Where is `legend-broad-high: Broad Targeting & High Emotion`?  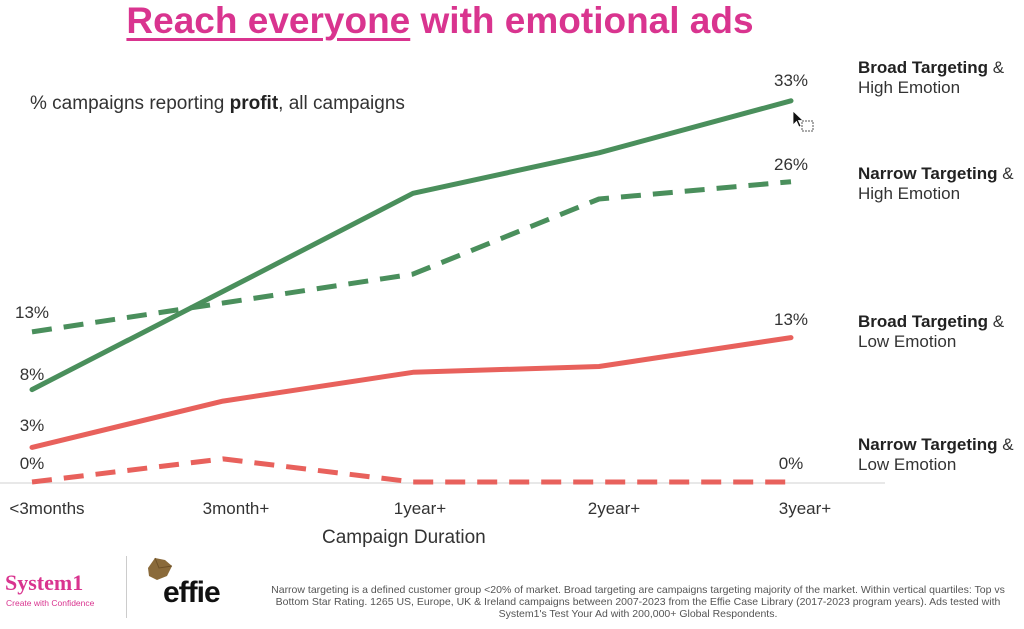
legend-broad-high: Broad Targeting & High Emotion is located at coordinates (941, 78).